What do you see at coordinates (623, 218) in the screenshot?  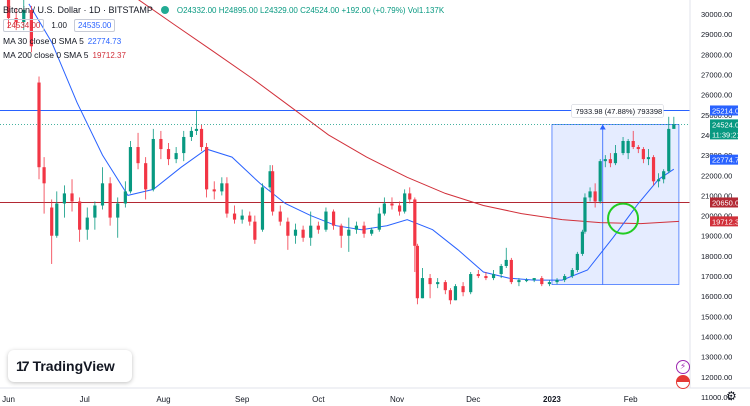 I see `highlight-circle` at bounding box center [623, 218].